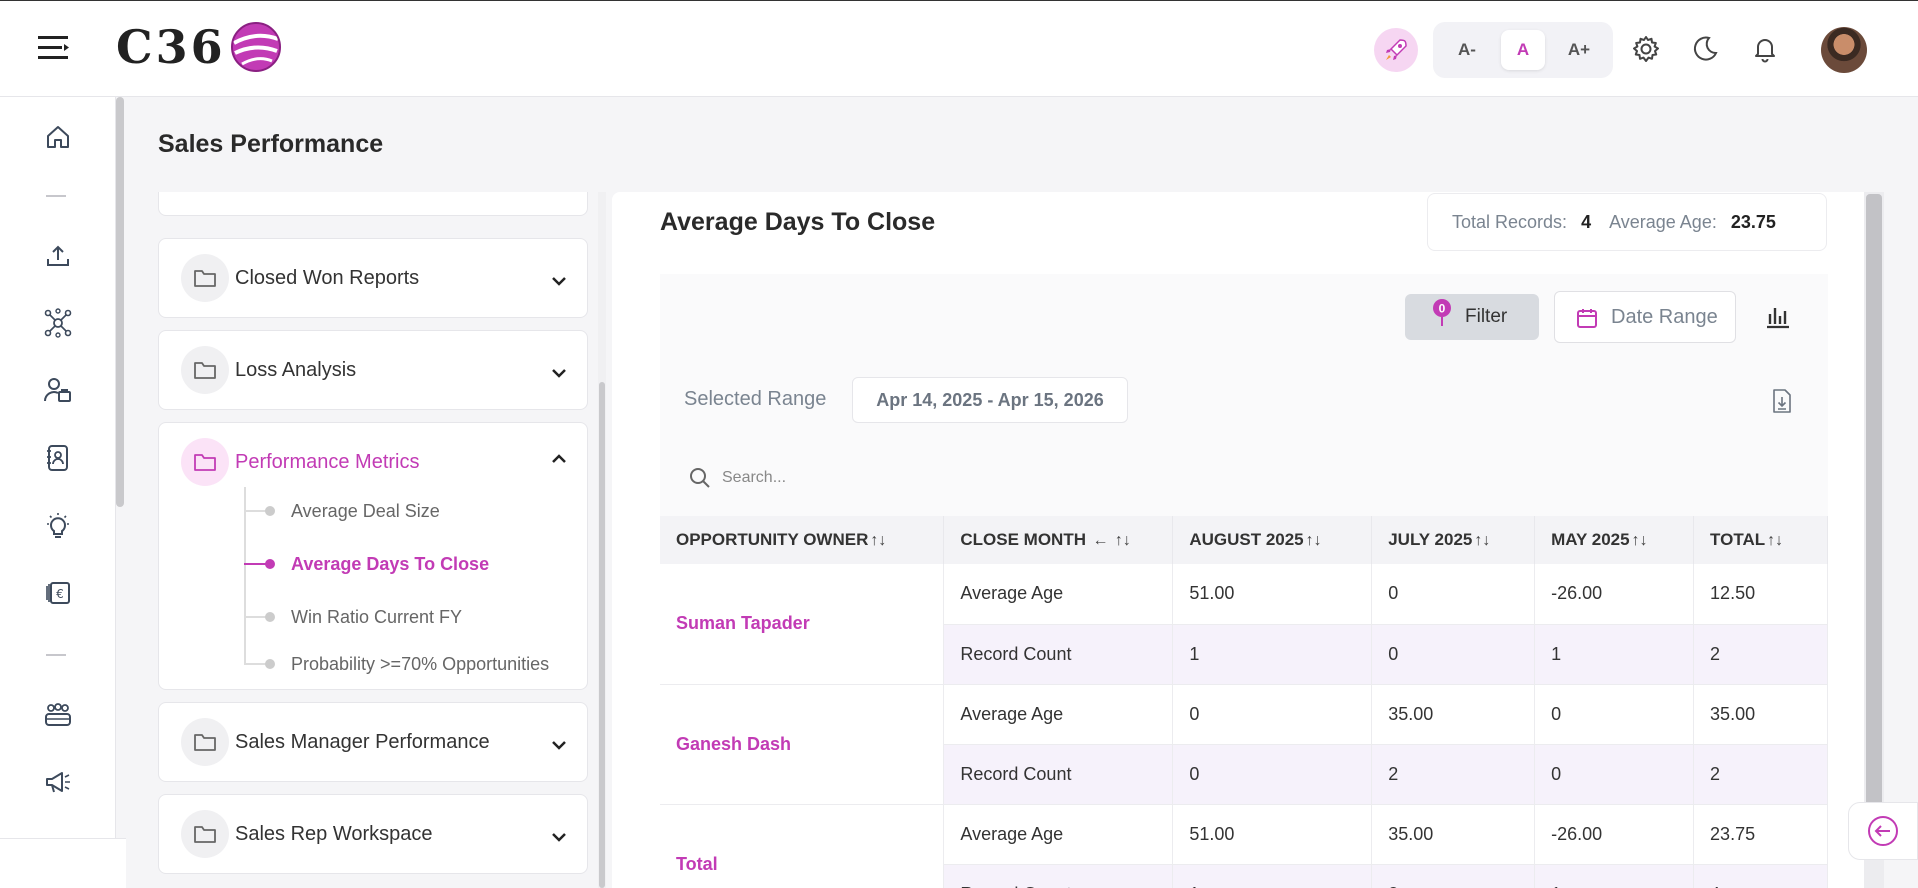 Image resolution: width=1918 pixels, height=888 pixels. What do you see at coordinates (56, 655) in the screenshot?
I see `rail-divider` at bounding box center [56, 655].